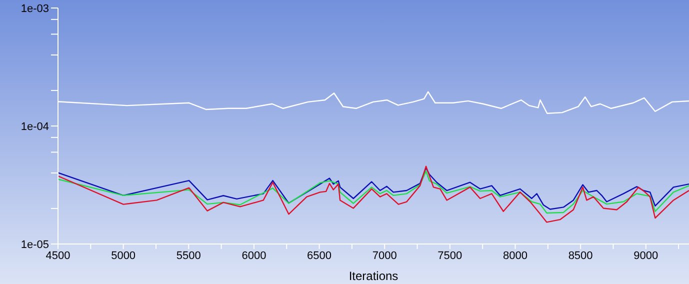 The height and width of the screenshot is (284, 689). What do you see at coordinates (34, 8) in the screenshot?
I see `y-tick-label: 1e-03` at bounding box center [34, 8].